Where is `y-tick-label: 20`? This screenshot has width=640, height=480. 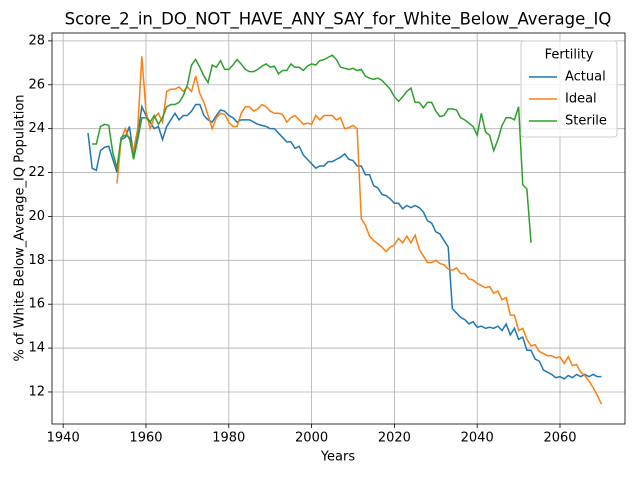
y-tick-label: 20 is located at coordinates (36, 216).